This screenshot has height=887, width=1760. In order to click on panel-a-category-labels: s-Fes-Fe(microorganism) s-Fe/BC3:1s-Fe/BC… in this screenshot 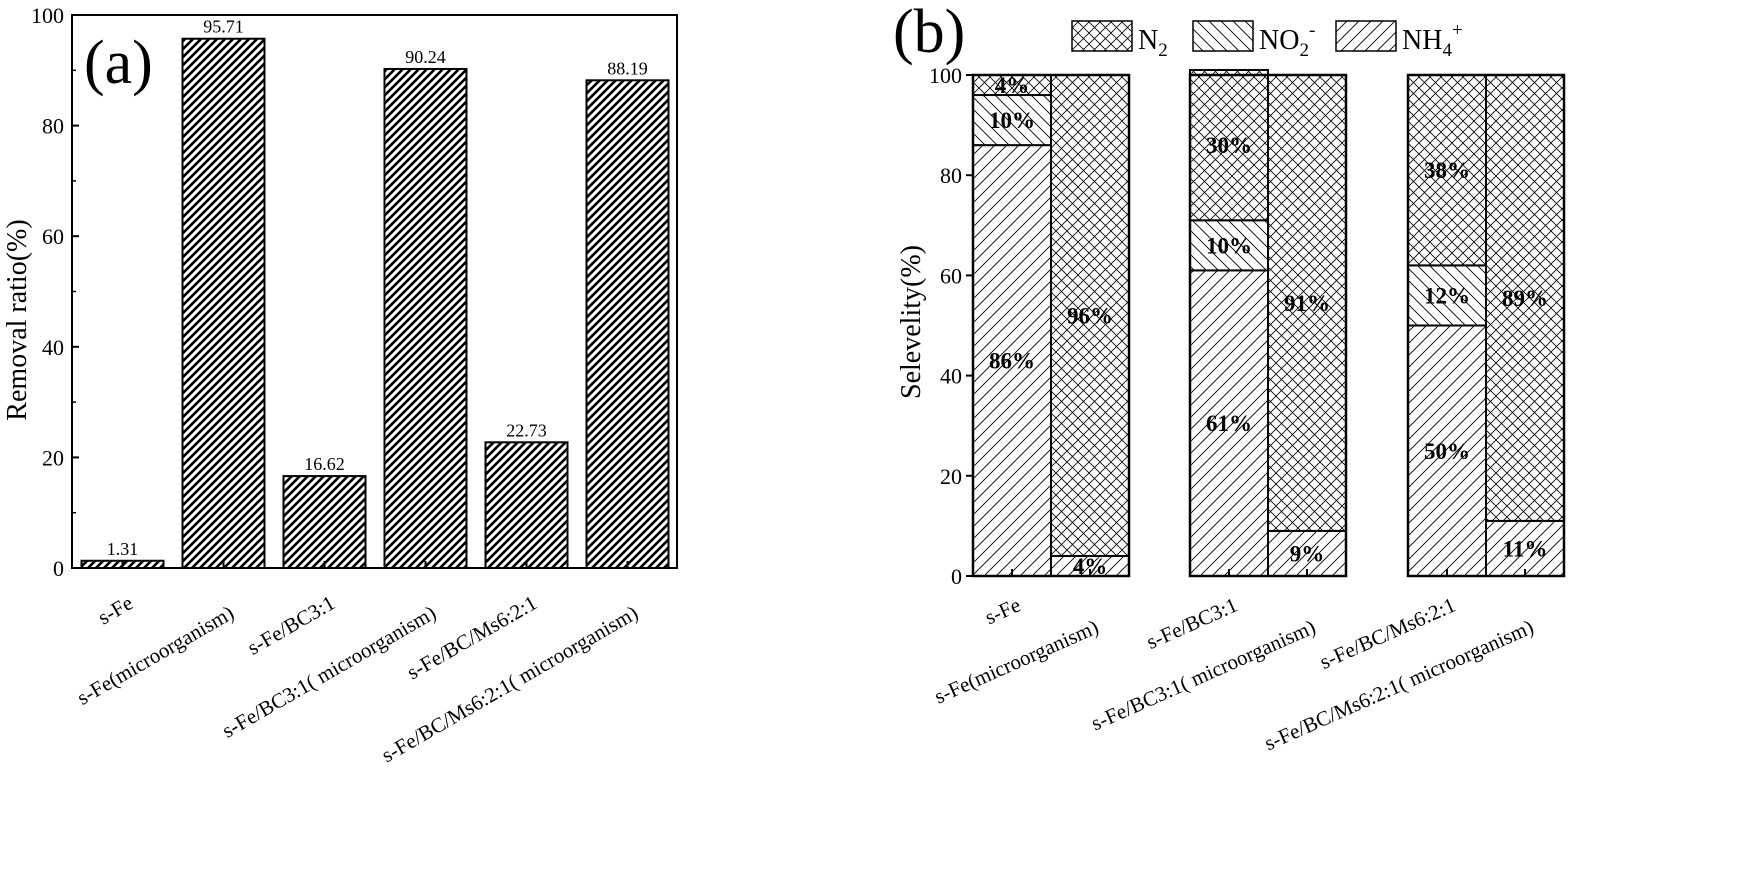, I will do `click(357, 679)`.